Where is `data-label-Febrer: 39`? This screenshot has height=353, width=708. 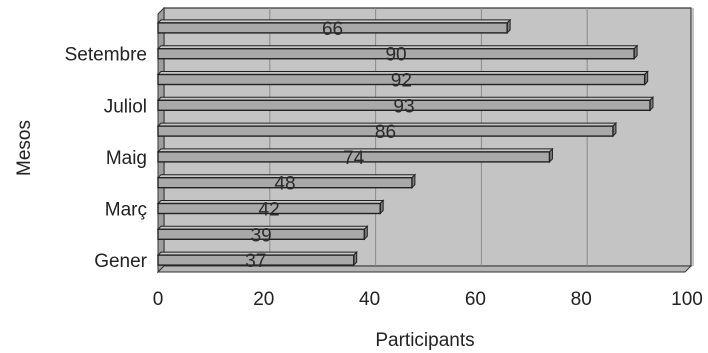 data-label-Febrer: 39 is located at coordinates (261, 235).